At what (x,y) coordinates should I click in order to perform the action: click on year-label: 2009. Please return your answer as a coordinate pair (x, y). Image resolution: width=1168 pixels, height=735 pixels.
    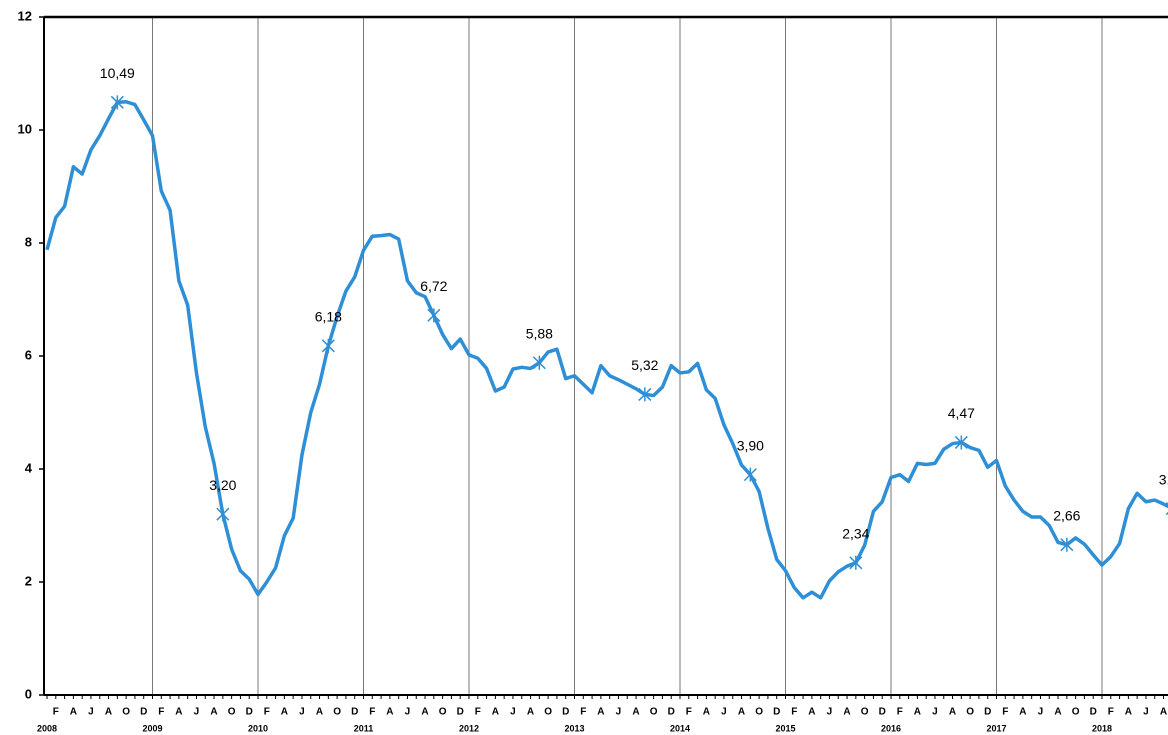
    Looking at the image, I should click on (152, 728).